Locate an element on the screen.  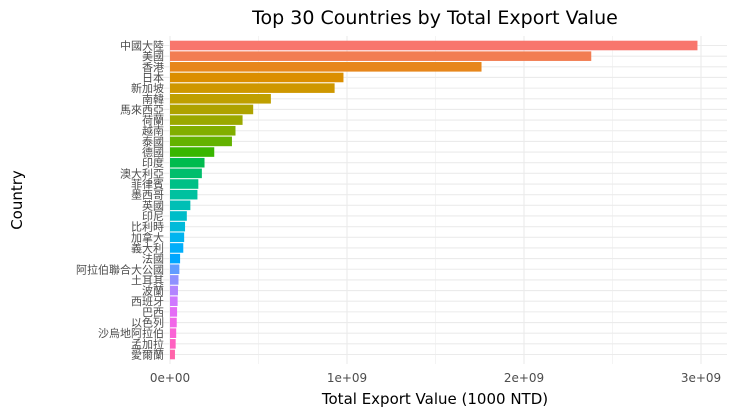
category-label: 墨西哥 is located at coordinates (147, 195).